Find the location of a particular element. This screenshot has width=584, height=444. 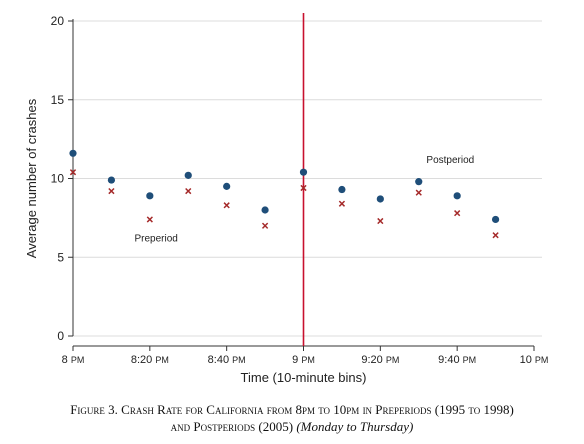

x-tick-label: 8:20 PM is located at coordinates (150, 360).